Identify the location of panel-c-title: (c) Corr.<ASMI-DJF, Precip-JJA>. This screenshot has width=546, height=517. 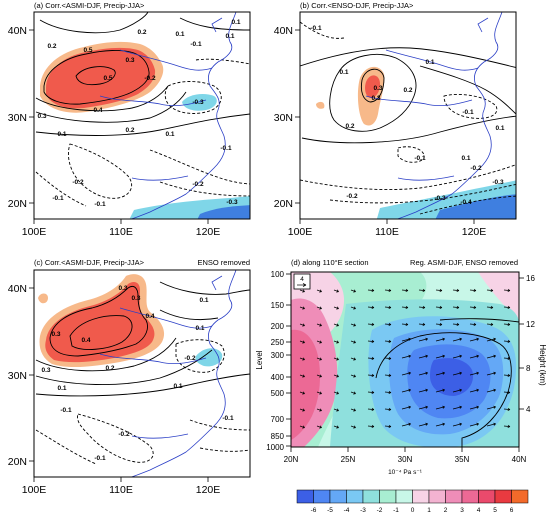
(89, 262).